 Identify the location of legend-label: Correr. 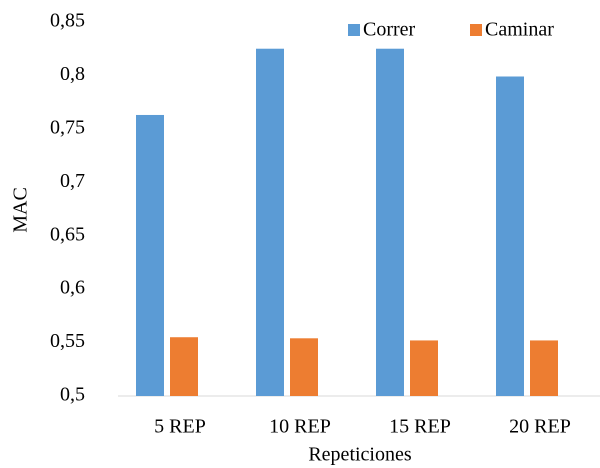
(389, 30).